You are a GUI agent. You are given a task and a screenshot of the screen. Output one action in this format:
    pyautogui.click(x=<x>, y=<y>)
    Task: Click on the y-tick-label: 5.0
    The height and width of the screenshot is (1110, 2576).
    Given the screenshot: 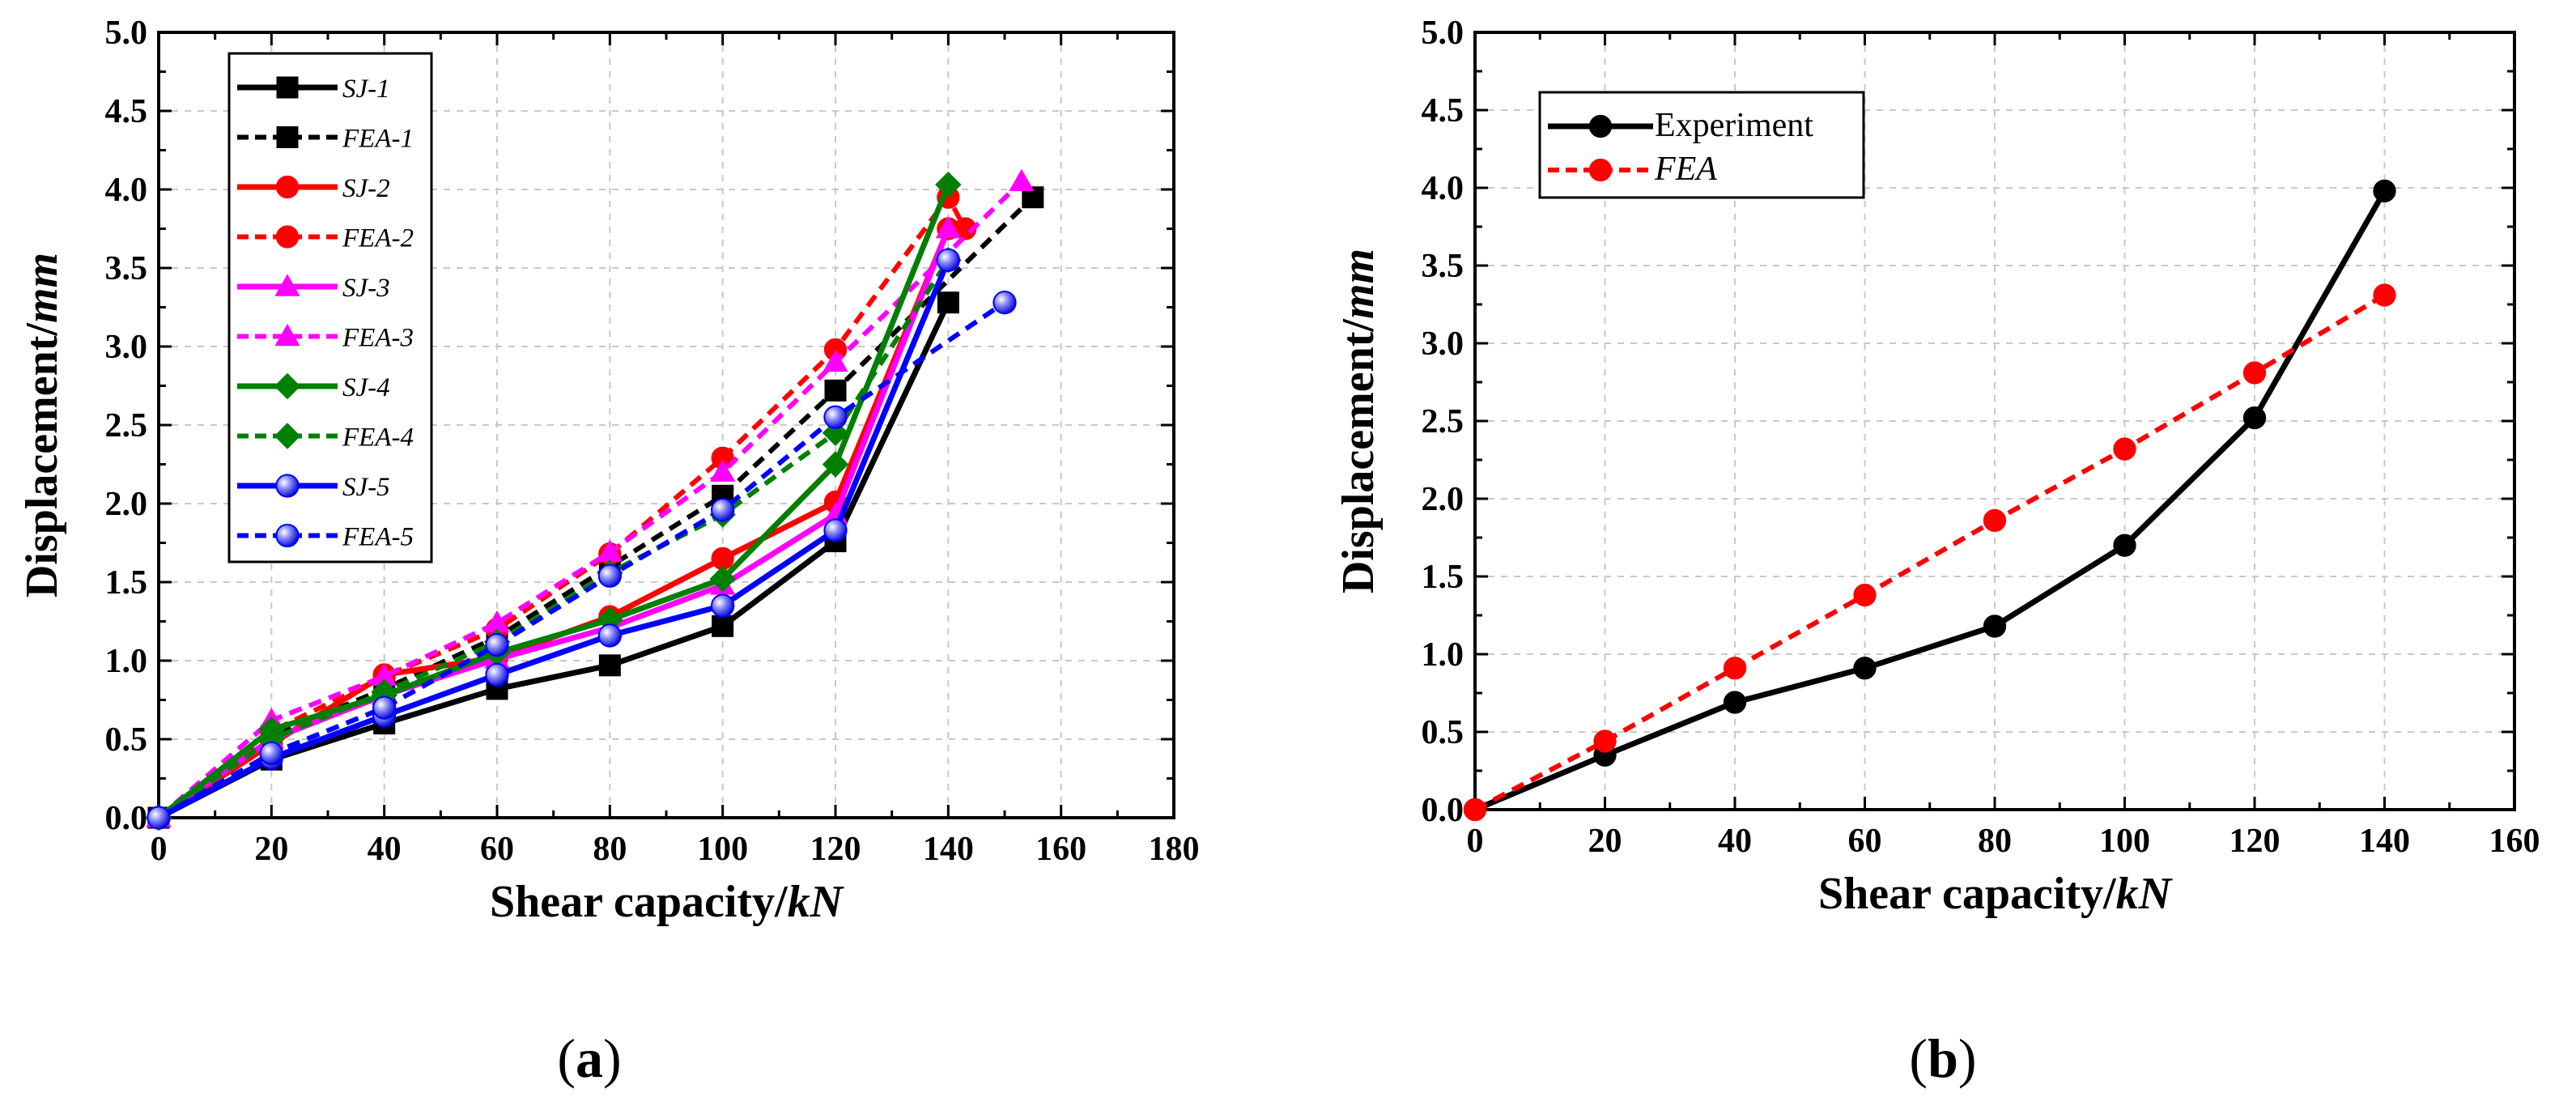 What is the action you would take?
    pyautogui.click(x=127, y=33)
    